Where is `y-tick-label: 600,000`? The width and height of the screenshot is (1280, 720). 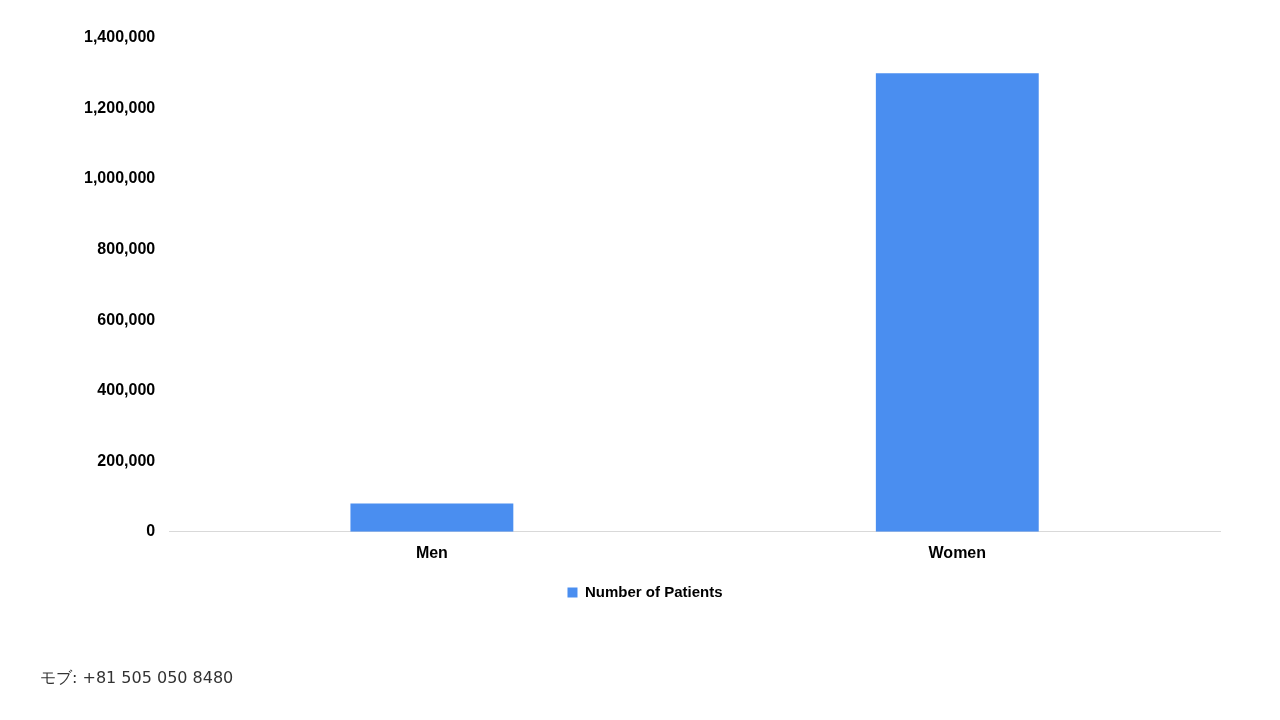 y-tick-label: 600,000 is located at coordinates (126, 319).